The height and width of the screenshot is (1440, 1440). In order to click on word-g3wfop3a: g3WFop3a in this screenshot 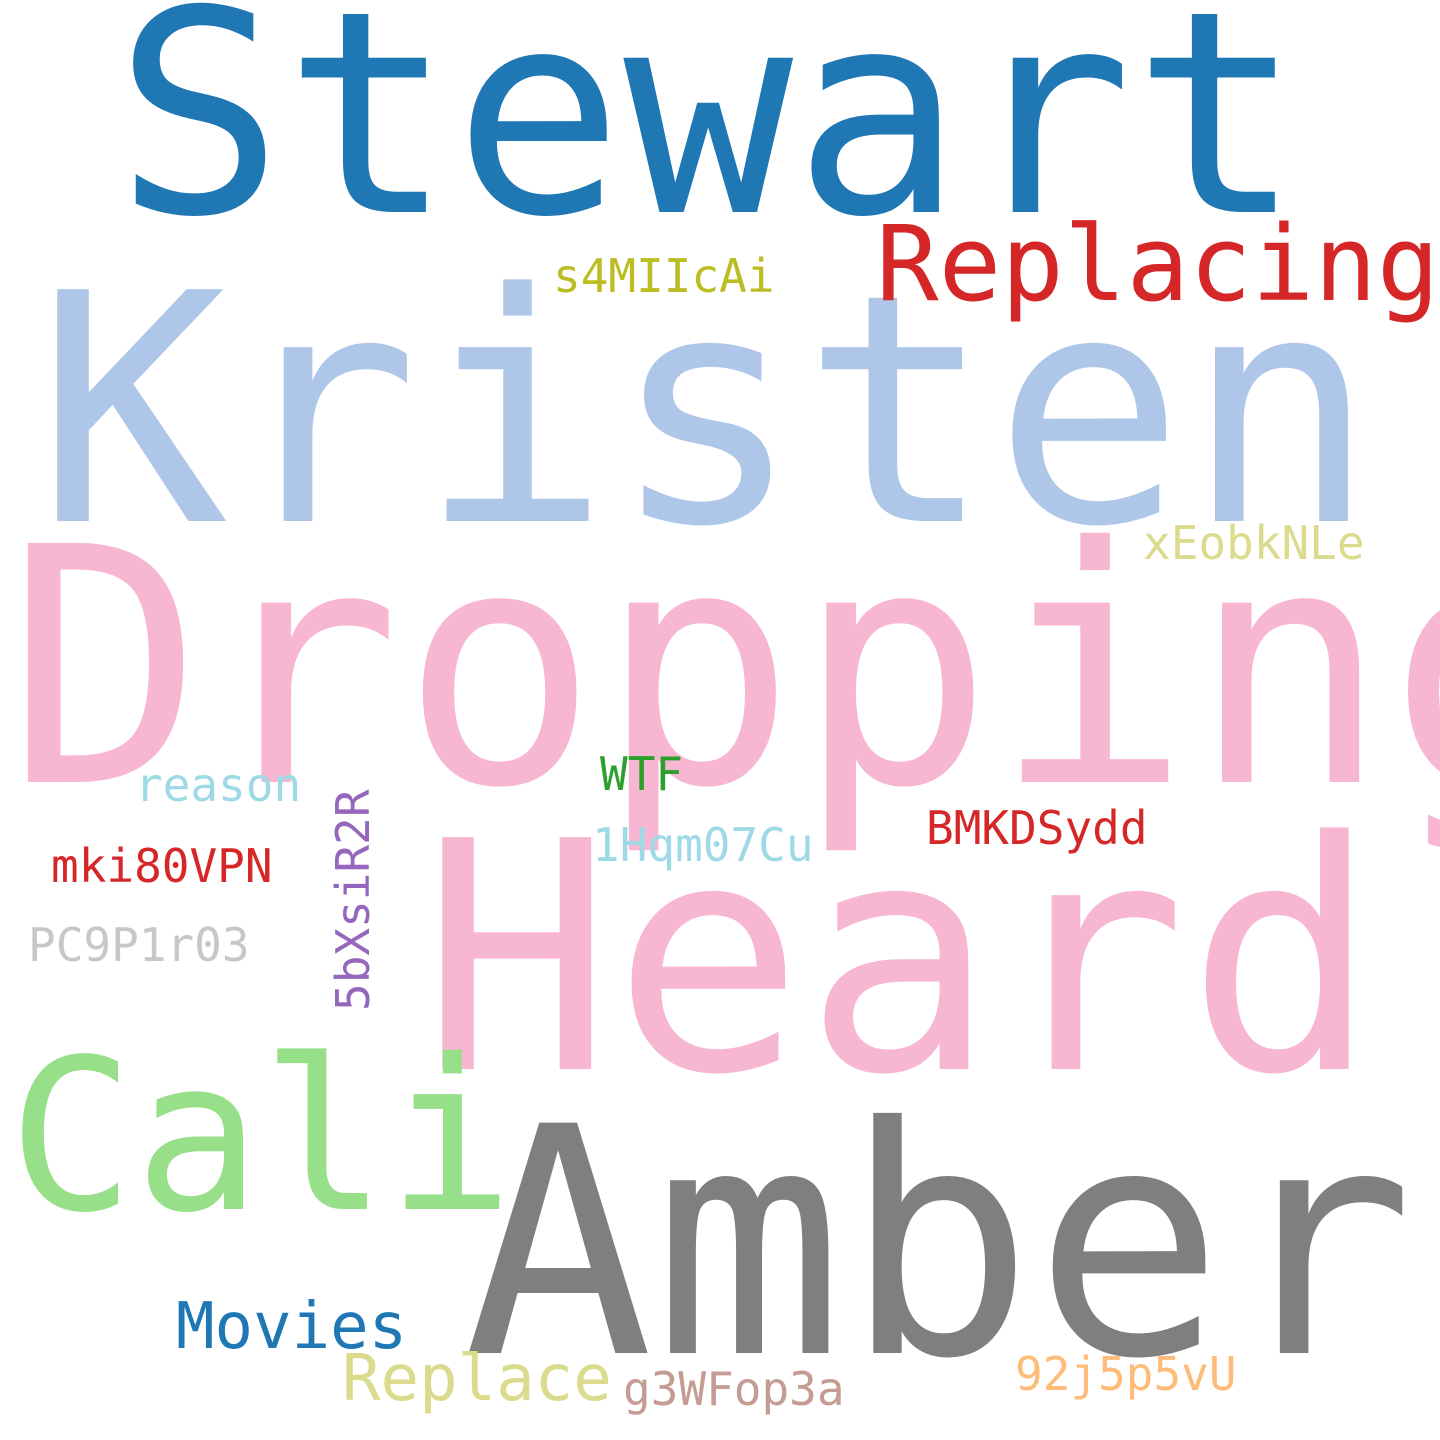, I will do `click(734, 1389)`.